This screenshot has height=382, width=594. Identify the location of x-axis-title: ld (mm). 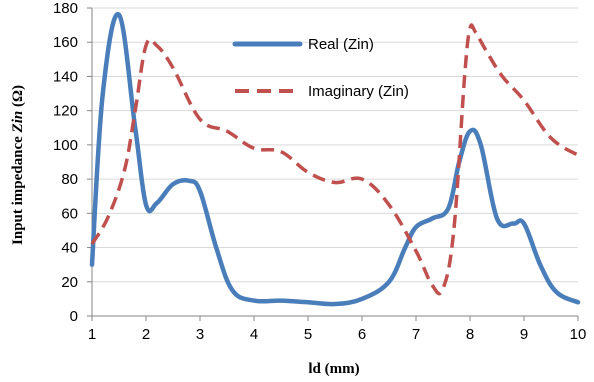
(333, 369).